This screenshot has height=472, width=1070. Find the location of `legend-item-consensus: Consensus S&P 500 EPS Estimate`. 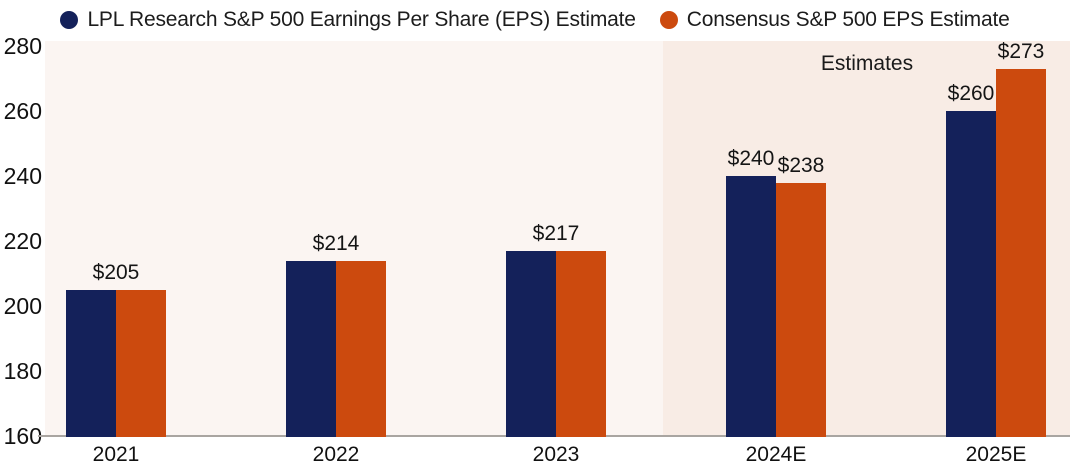

legend-item-consensus: Consensus S&P 500 EPS Estimate is located at coordinates (834, 20).